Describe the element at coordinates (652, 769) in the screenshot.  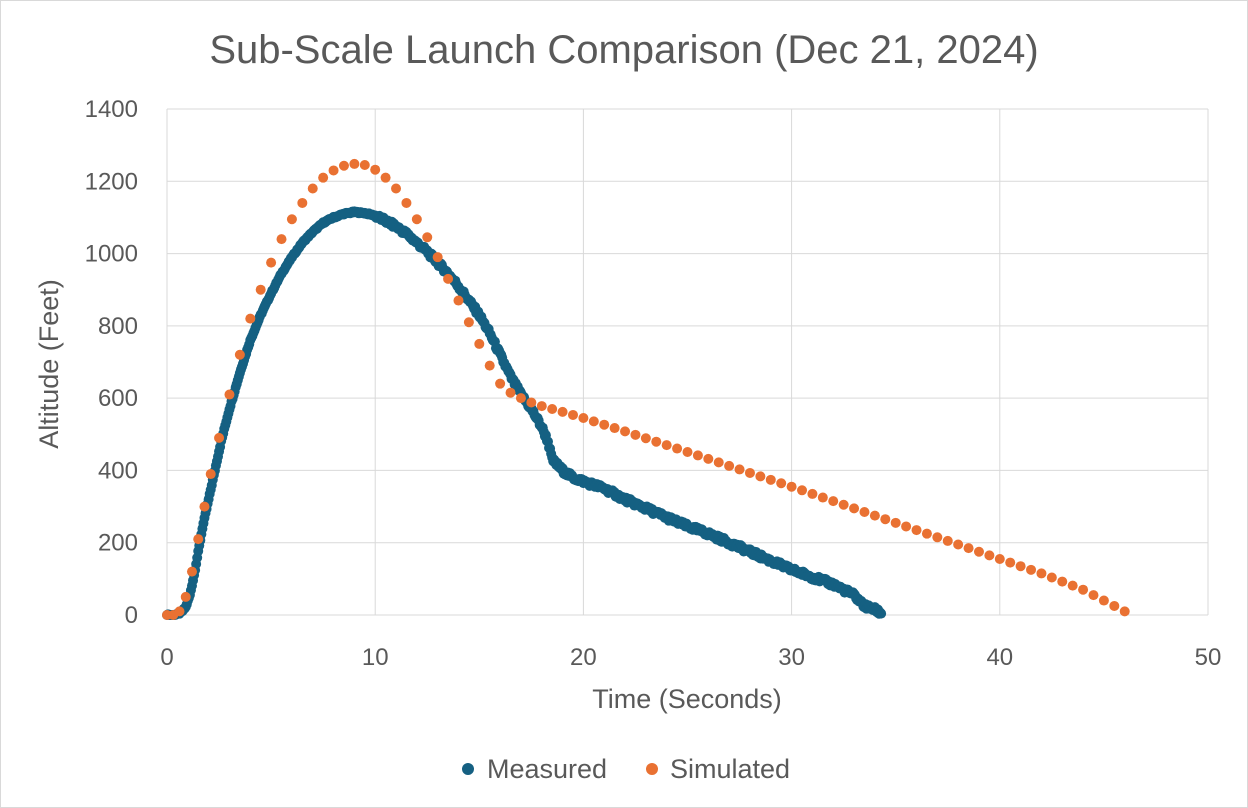
I see `legend-marker-simulated` at that location.